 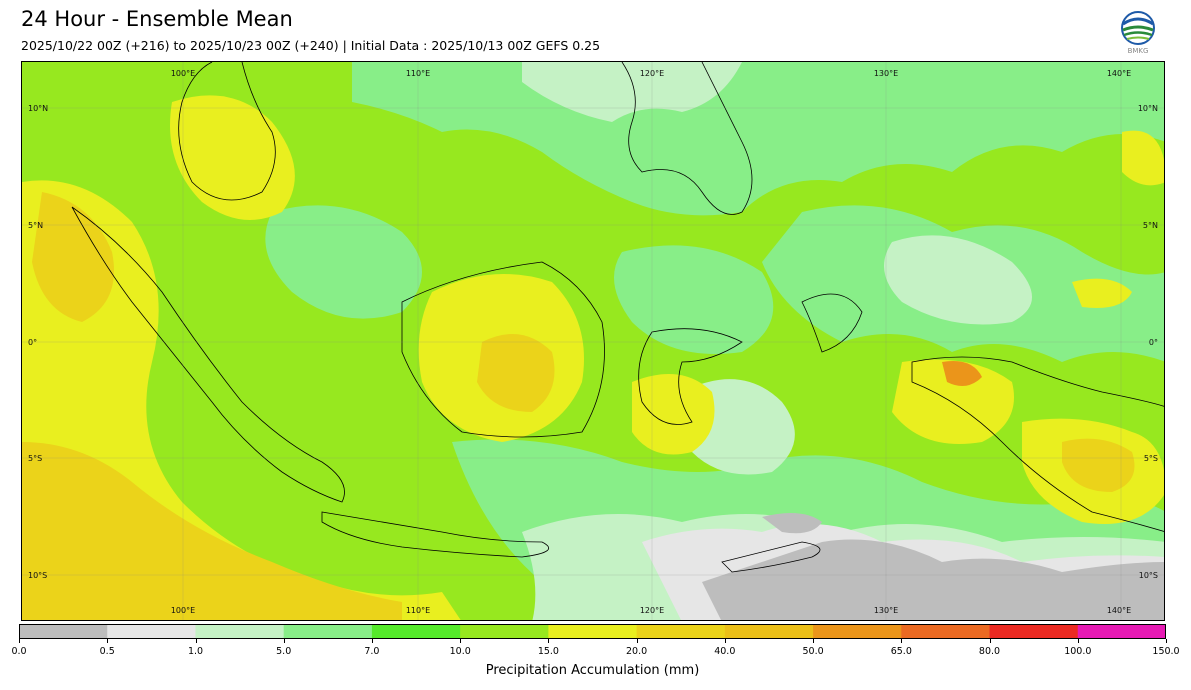 I want to click on lat-label-right: 10°S, so click(x=1148, y=575).